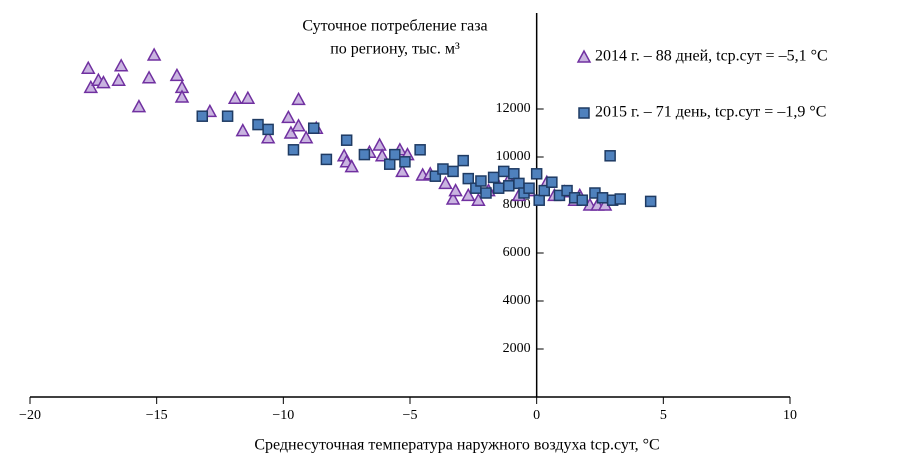 Image resolution: width=906 pixels, height=463 pixels. Describe the element at coordinates (394, 26) in the screenshot. I see `y-axis-label: Суточное потребление газа` at that location.